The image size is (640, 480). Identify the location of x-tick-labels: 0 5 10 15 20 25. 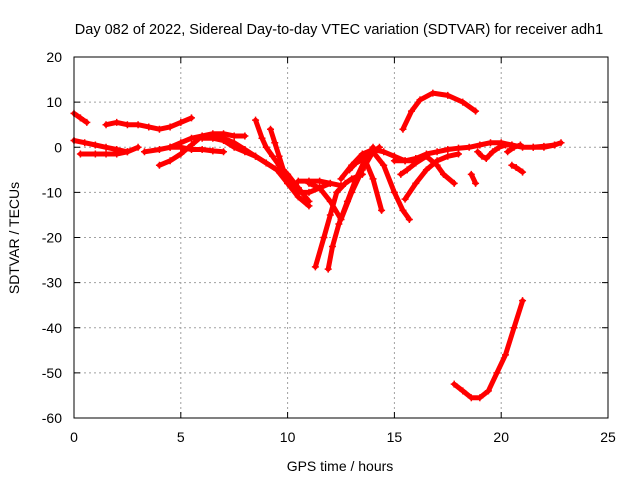
(343, 437).